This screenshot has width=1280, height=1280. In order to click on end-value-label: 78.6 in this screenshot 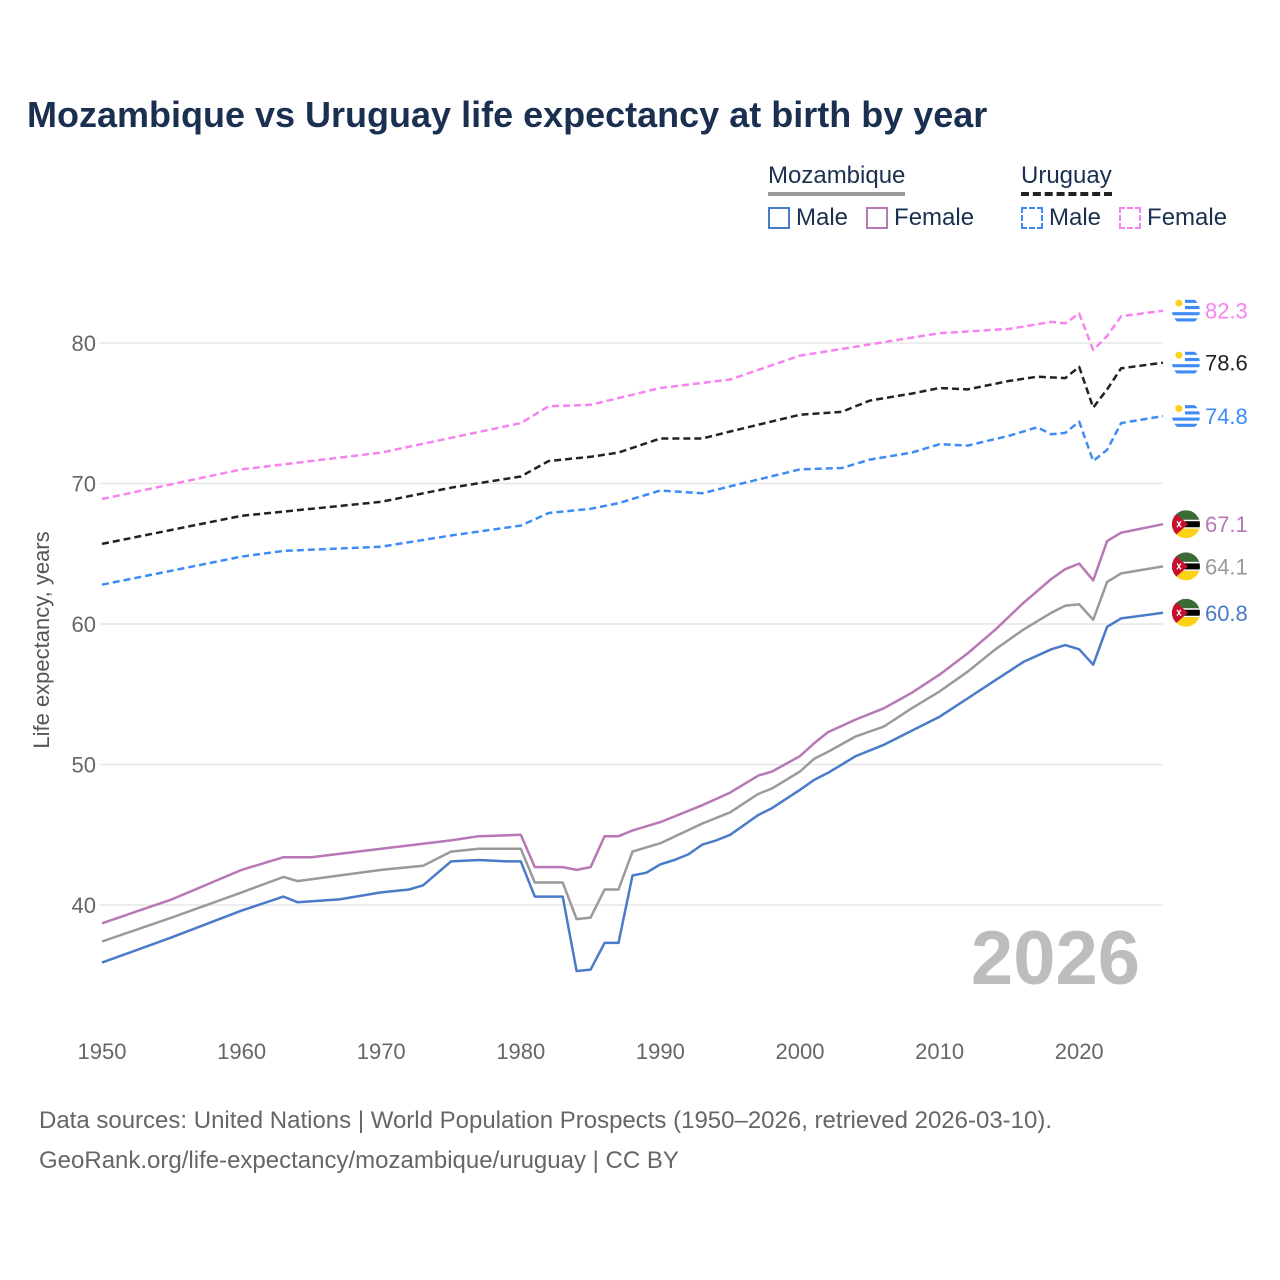, I will do `click(1226, 363)`.